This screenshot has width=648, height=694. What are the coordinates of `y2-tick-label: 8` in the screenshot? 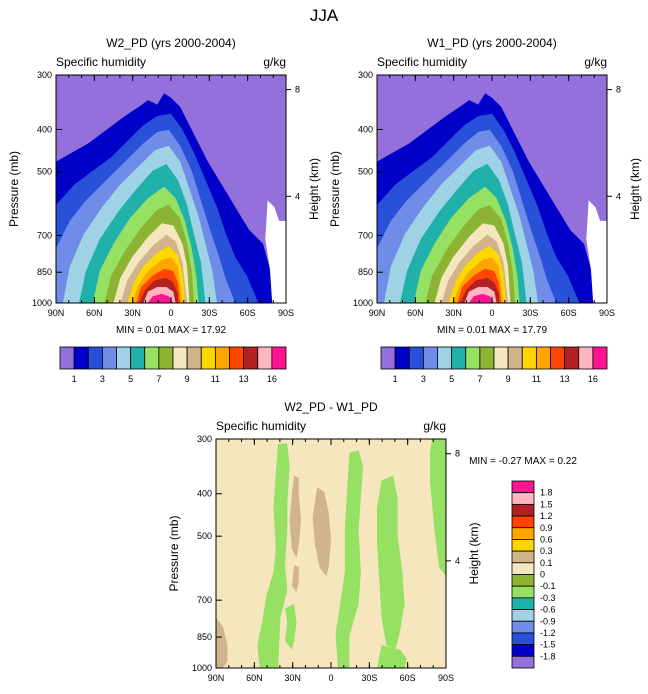 It's located at (457, 454).